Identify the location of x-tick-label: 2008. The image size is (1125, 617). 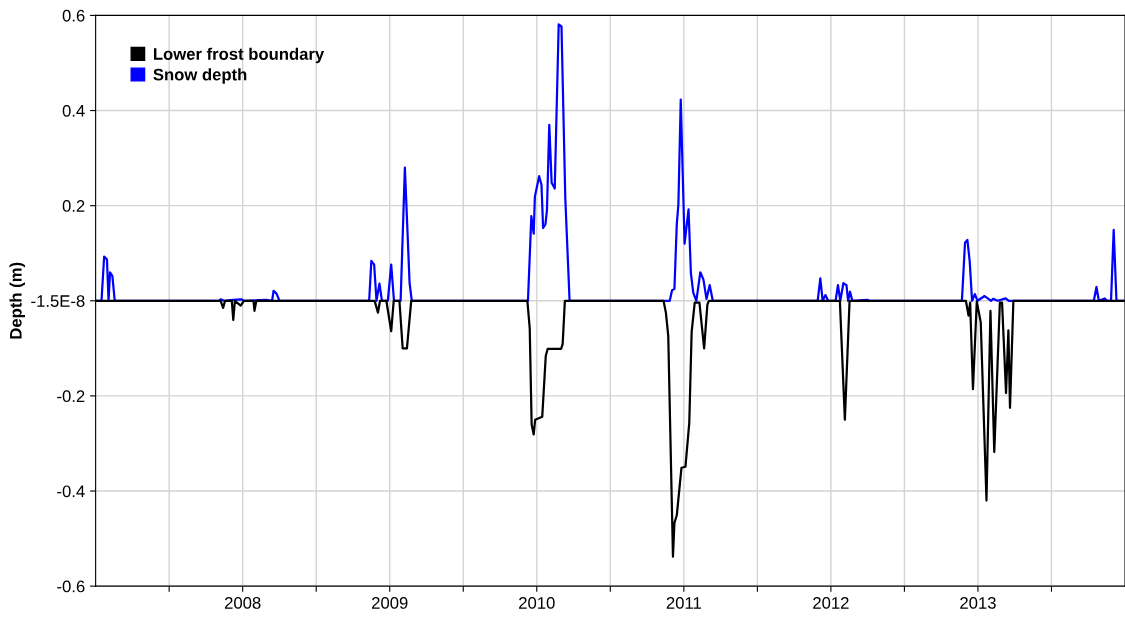
(242, 603).